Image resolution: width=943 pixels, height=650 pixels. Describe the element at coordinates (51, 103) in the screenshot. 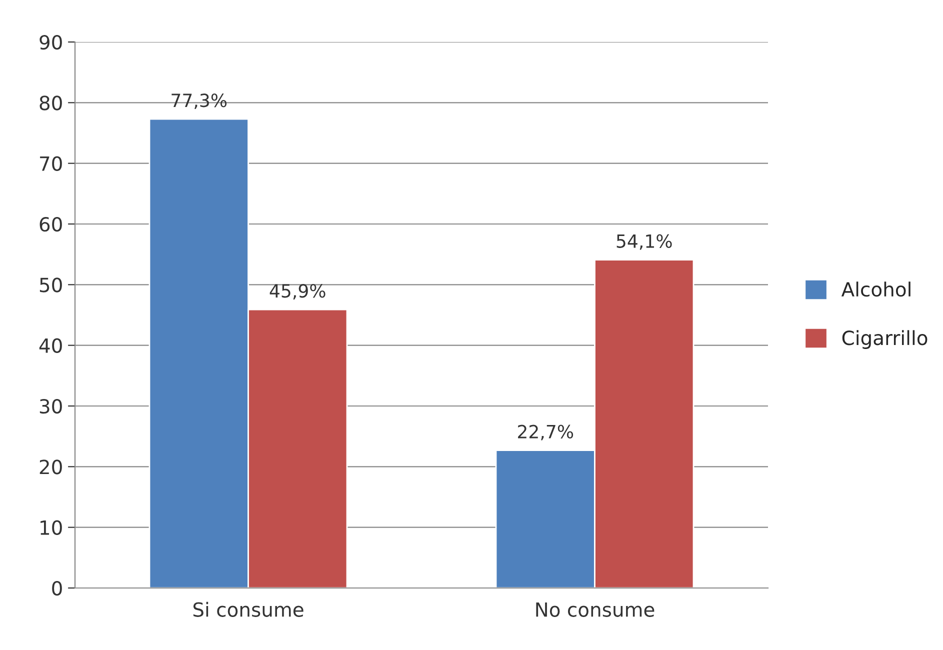

I see `y-tick-label: 80` at that location.